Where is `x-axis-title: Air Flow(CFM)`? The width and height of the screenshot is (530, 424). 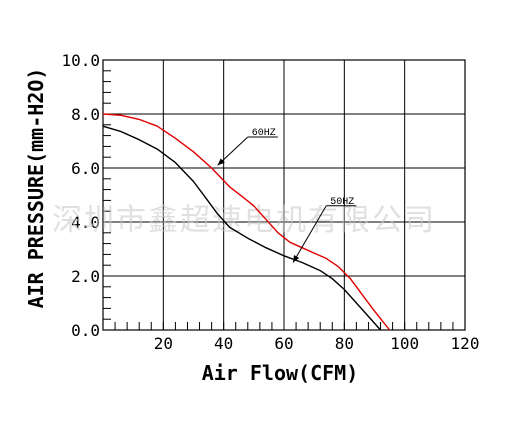 x-axis-title: Air Flow(CFM) is located at coordinates (280, 373).